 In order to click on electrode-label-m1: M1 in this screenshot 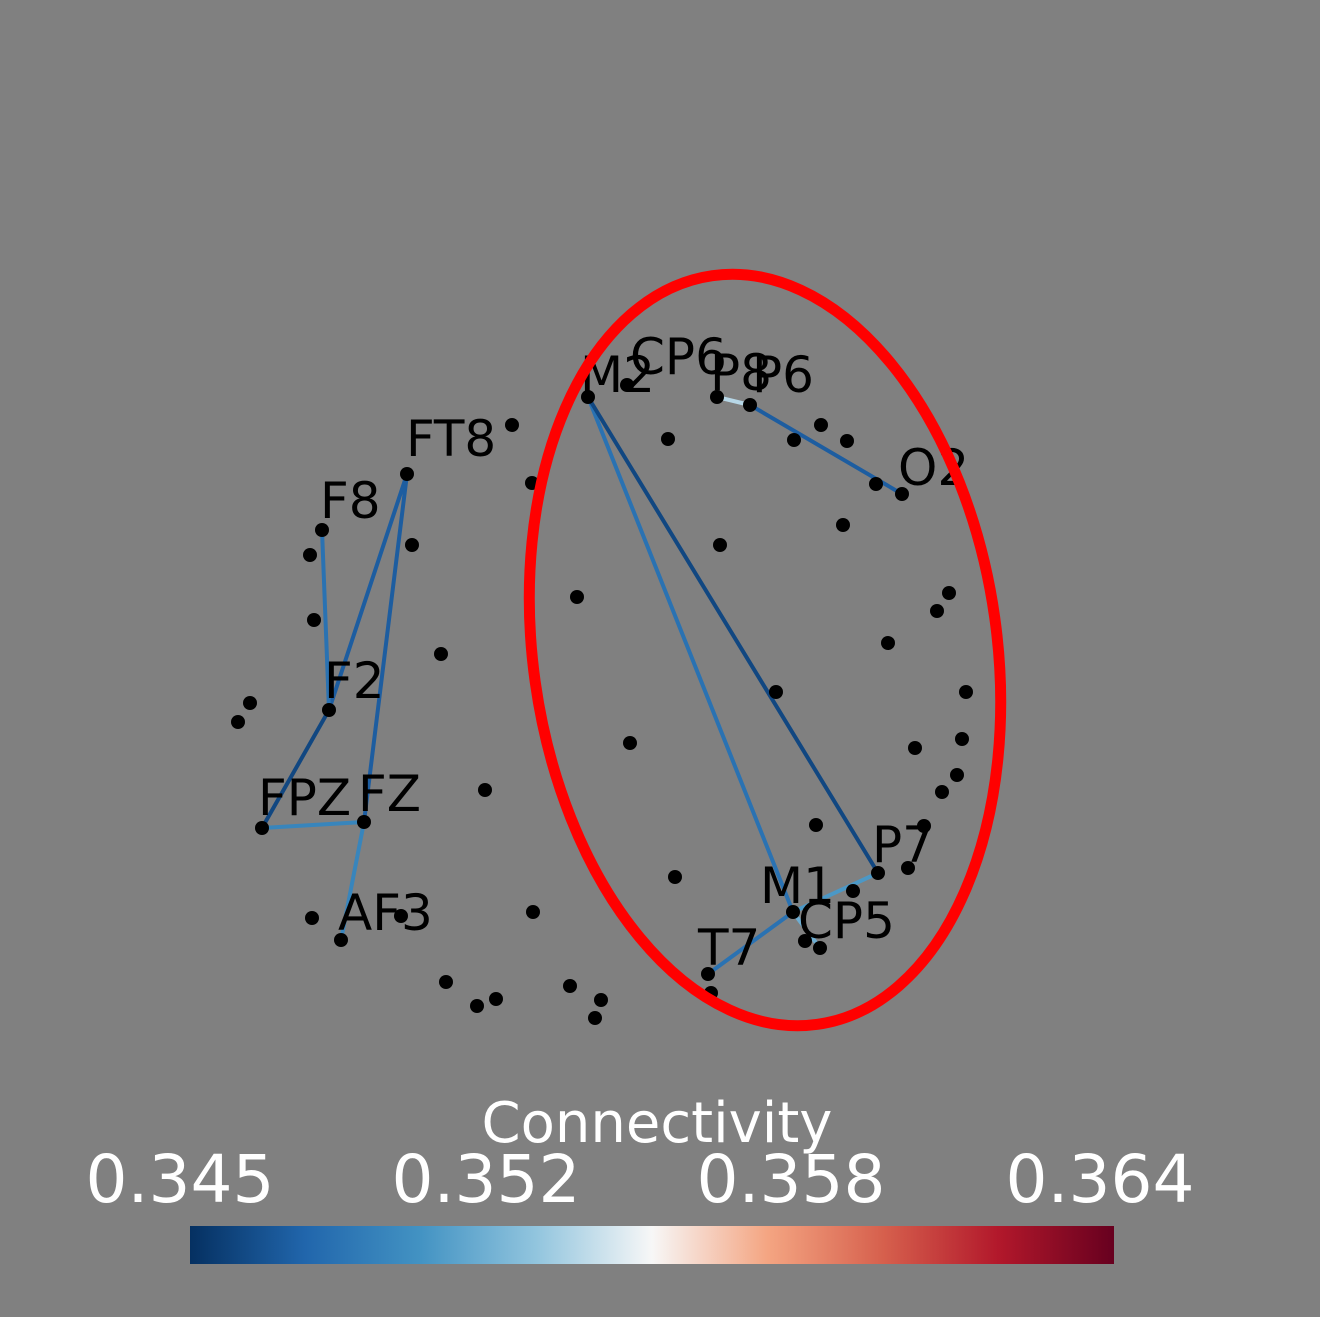, I will do `click(797, 886)`.